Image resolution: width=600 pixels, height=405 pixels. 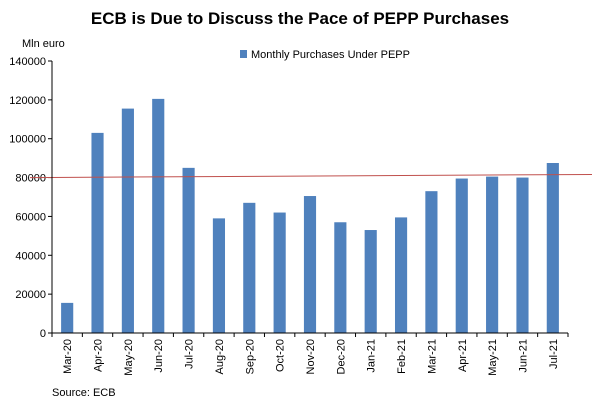 I want to click on y-tick-label: 60000, so click(x=30, y=217).